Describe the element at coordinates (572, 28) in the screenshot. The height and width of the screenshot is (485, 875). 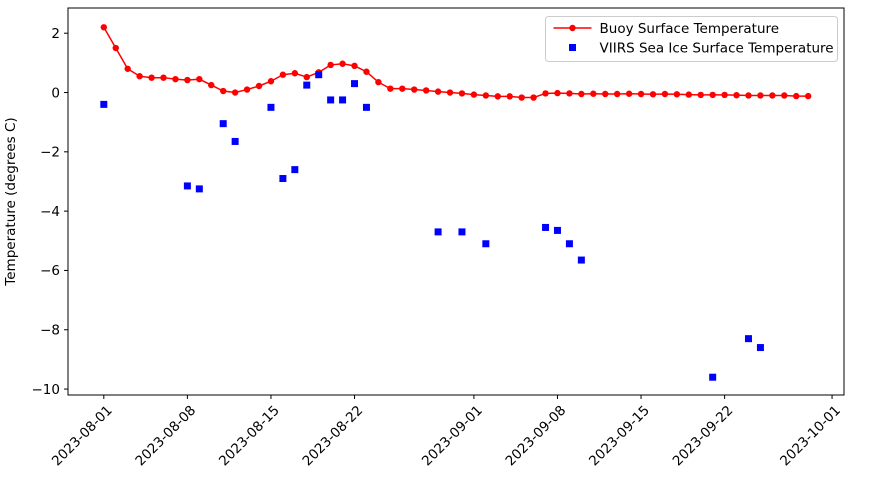
I see `legend-circle-marker-icon` at that location.